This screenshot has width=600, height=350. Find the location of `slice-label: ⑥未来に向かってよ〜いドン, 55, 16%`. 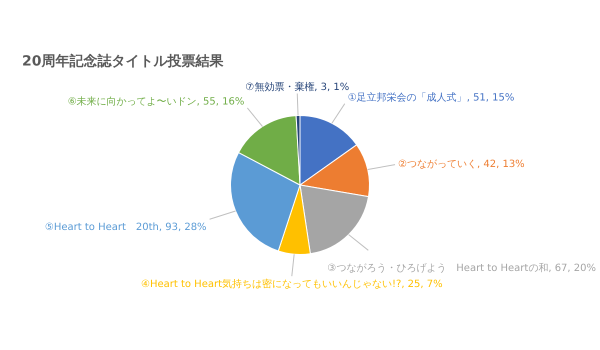

slice-label: ⑥未来に向かってよ〜いドン, 55, 16% is located at coordinates (156, 102).